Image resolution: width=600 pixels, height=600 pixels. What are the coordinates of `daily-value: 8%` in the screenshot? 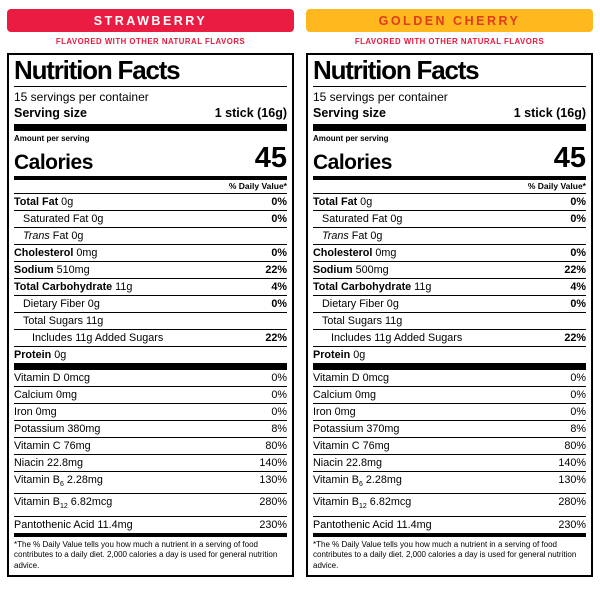 It's located at (578, 429).